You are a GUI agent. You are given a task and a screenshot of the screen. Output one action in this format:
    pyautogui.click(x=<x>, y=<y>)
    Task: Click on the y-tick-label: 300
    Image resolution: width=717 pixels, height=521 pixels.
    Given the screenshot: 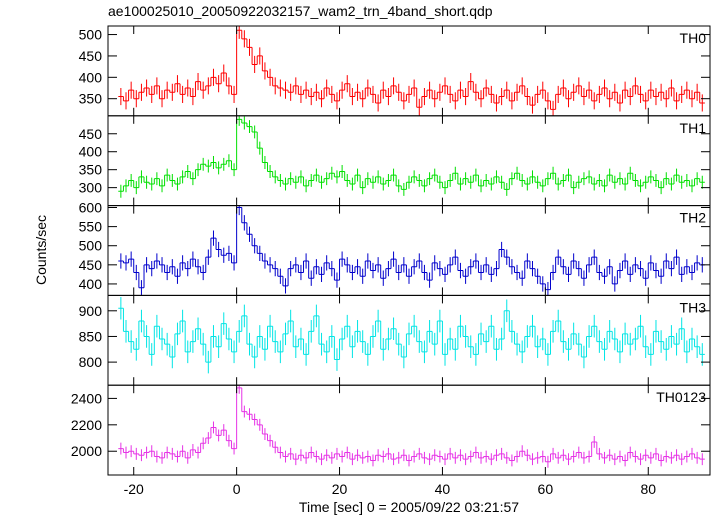 What is the action you would take?
    pyautogui.click(x=91, y=188)
    